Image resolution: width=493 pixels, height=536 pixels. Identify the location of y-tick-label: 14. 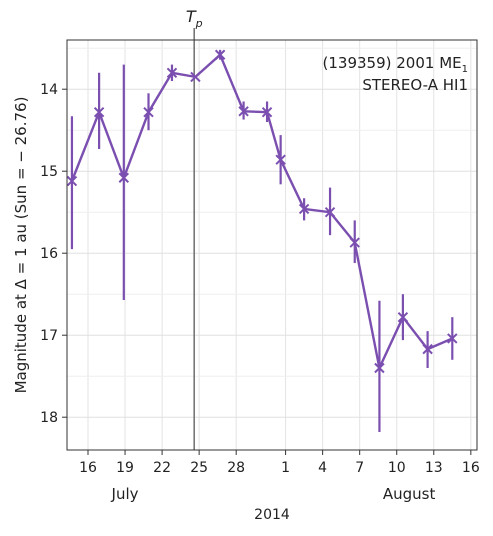
(49, 90).